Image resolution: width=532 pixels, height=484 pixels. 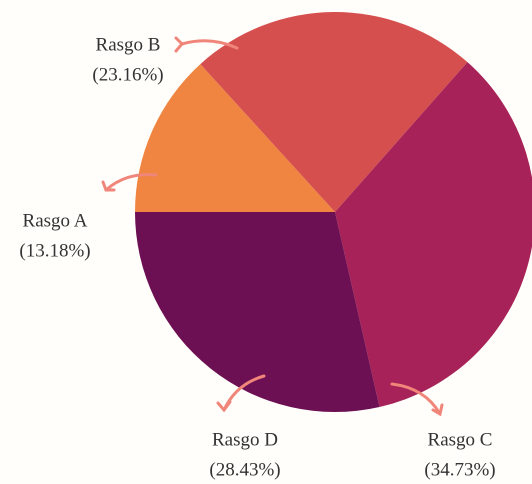 What do you see at coordinates (128, 44) in the screenshot?
I see `slice-label: Rasgo B` at bounding box center [128, 44].